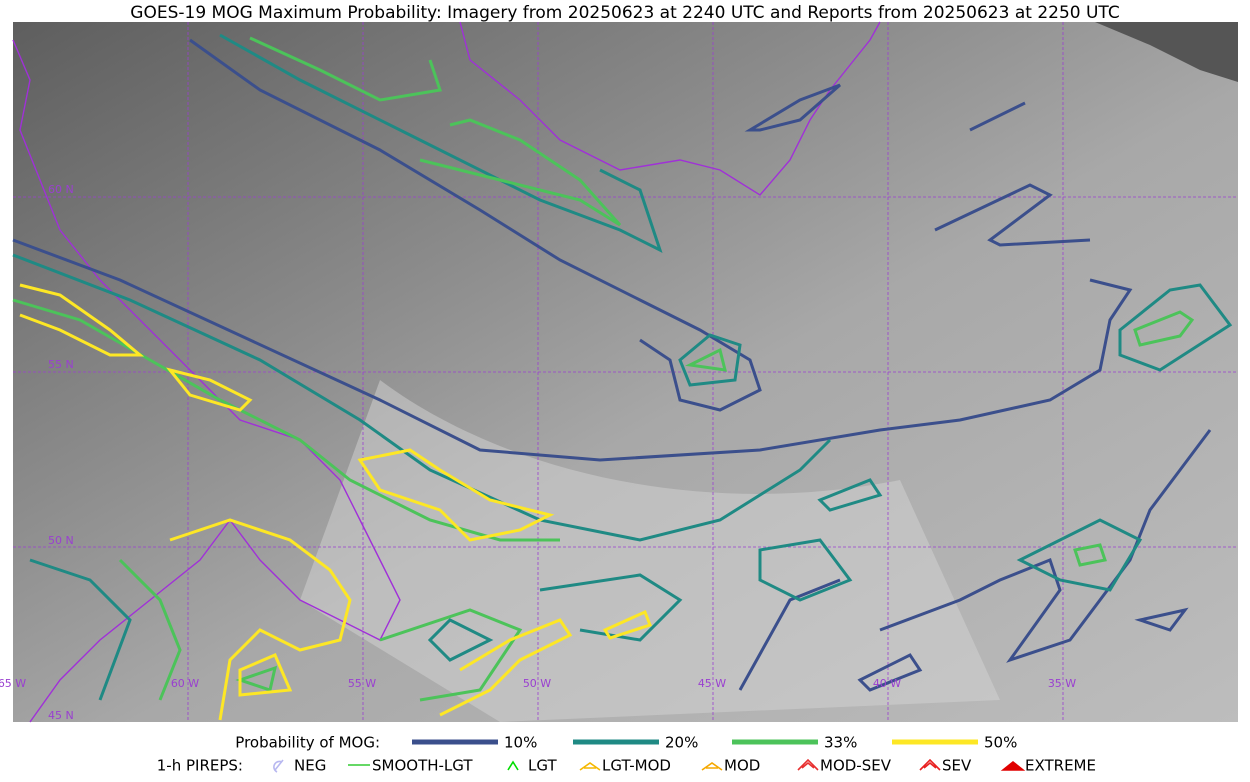 Image resolution: width=1250 pixels, height=782 pixels. Describe the element at coordinates (307, 743) in the screenshot. I see `legend-title: Probability of MOG:` at that location.